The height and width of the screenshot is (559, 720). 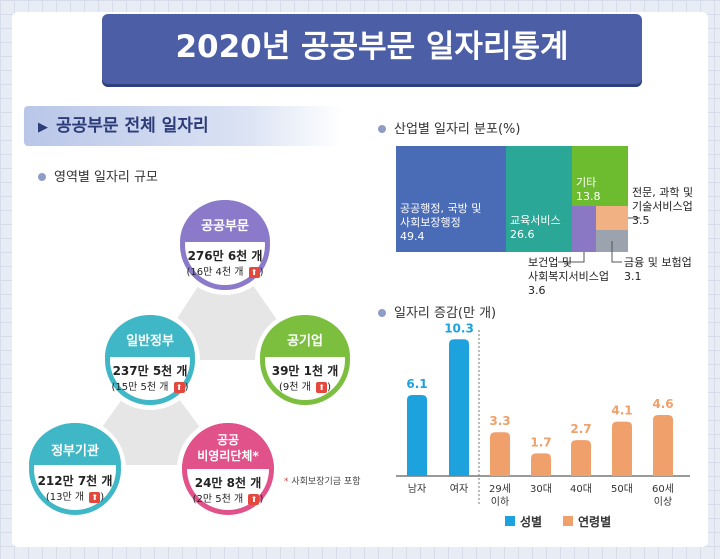 I want to click on footnote: * 사회보장기금 포함, so click(x=322, y=480).